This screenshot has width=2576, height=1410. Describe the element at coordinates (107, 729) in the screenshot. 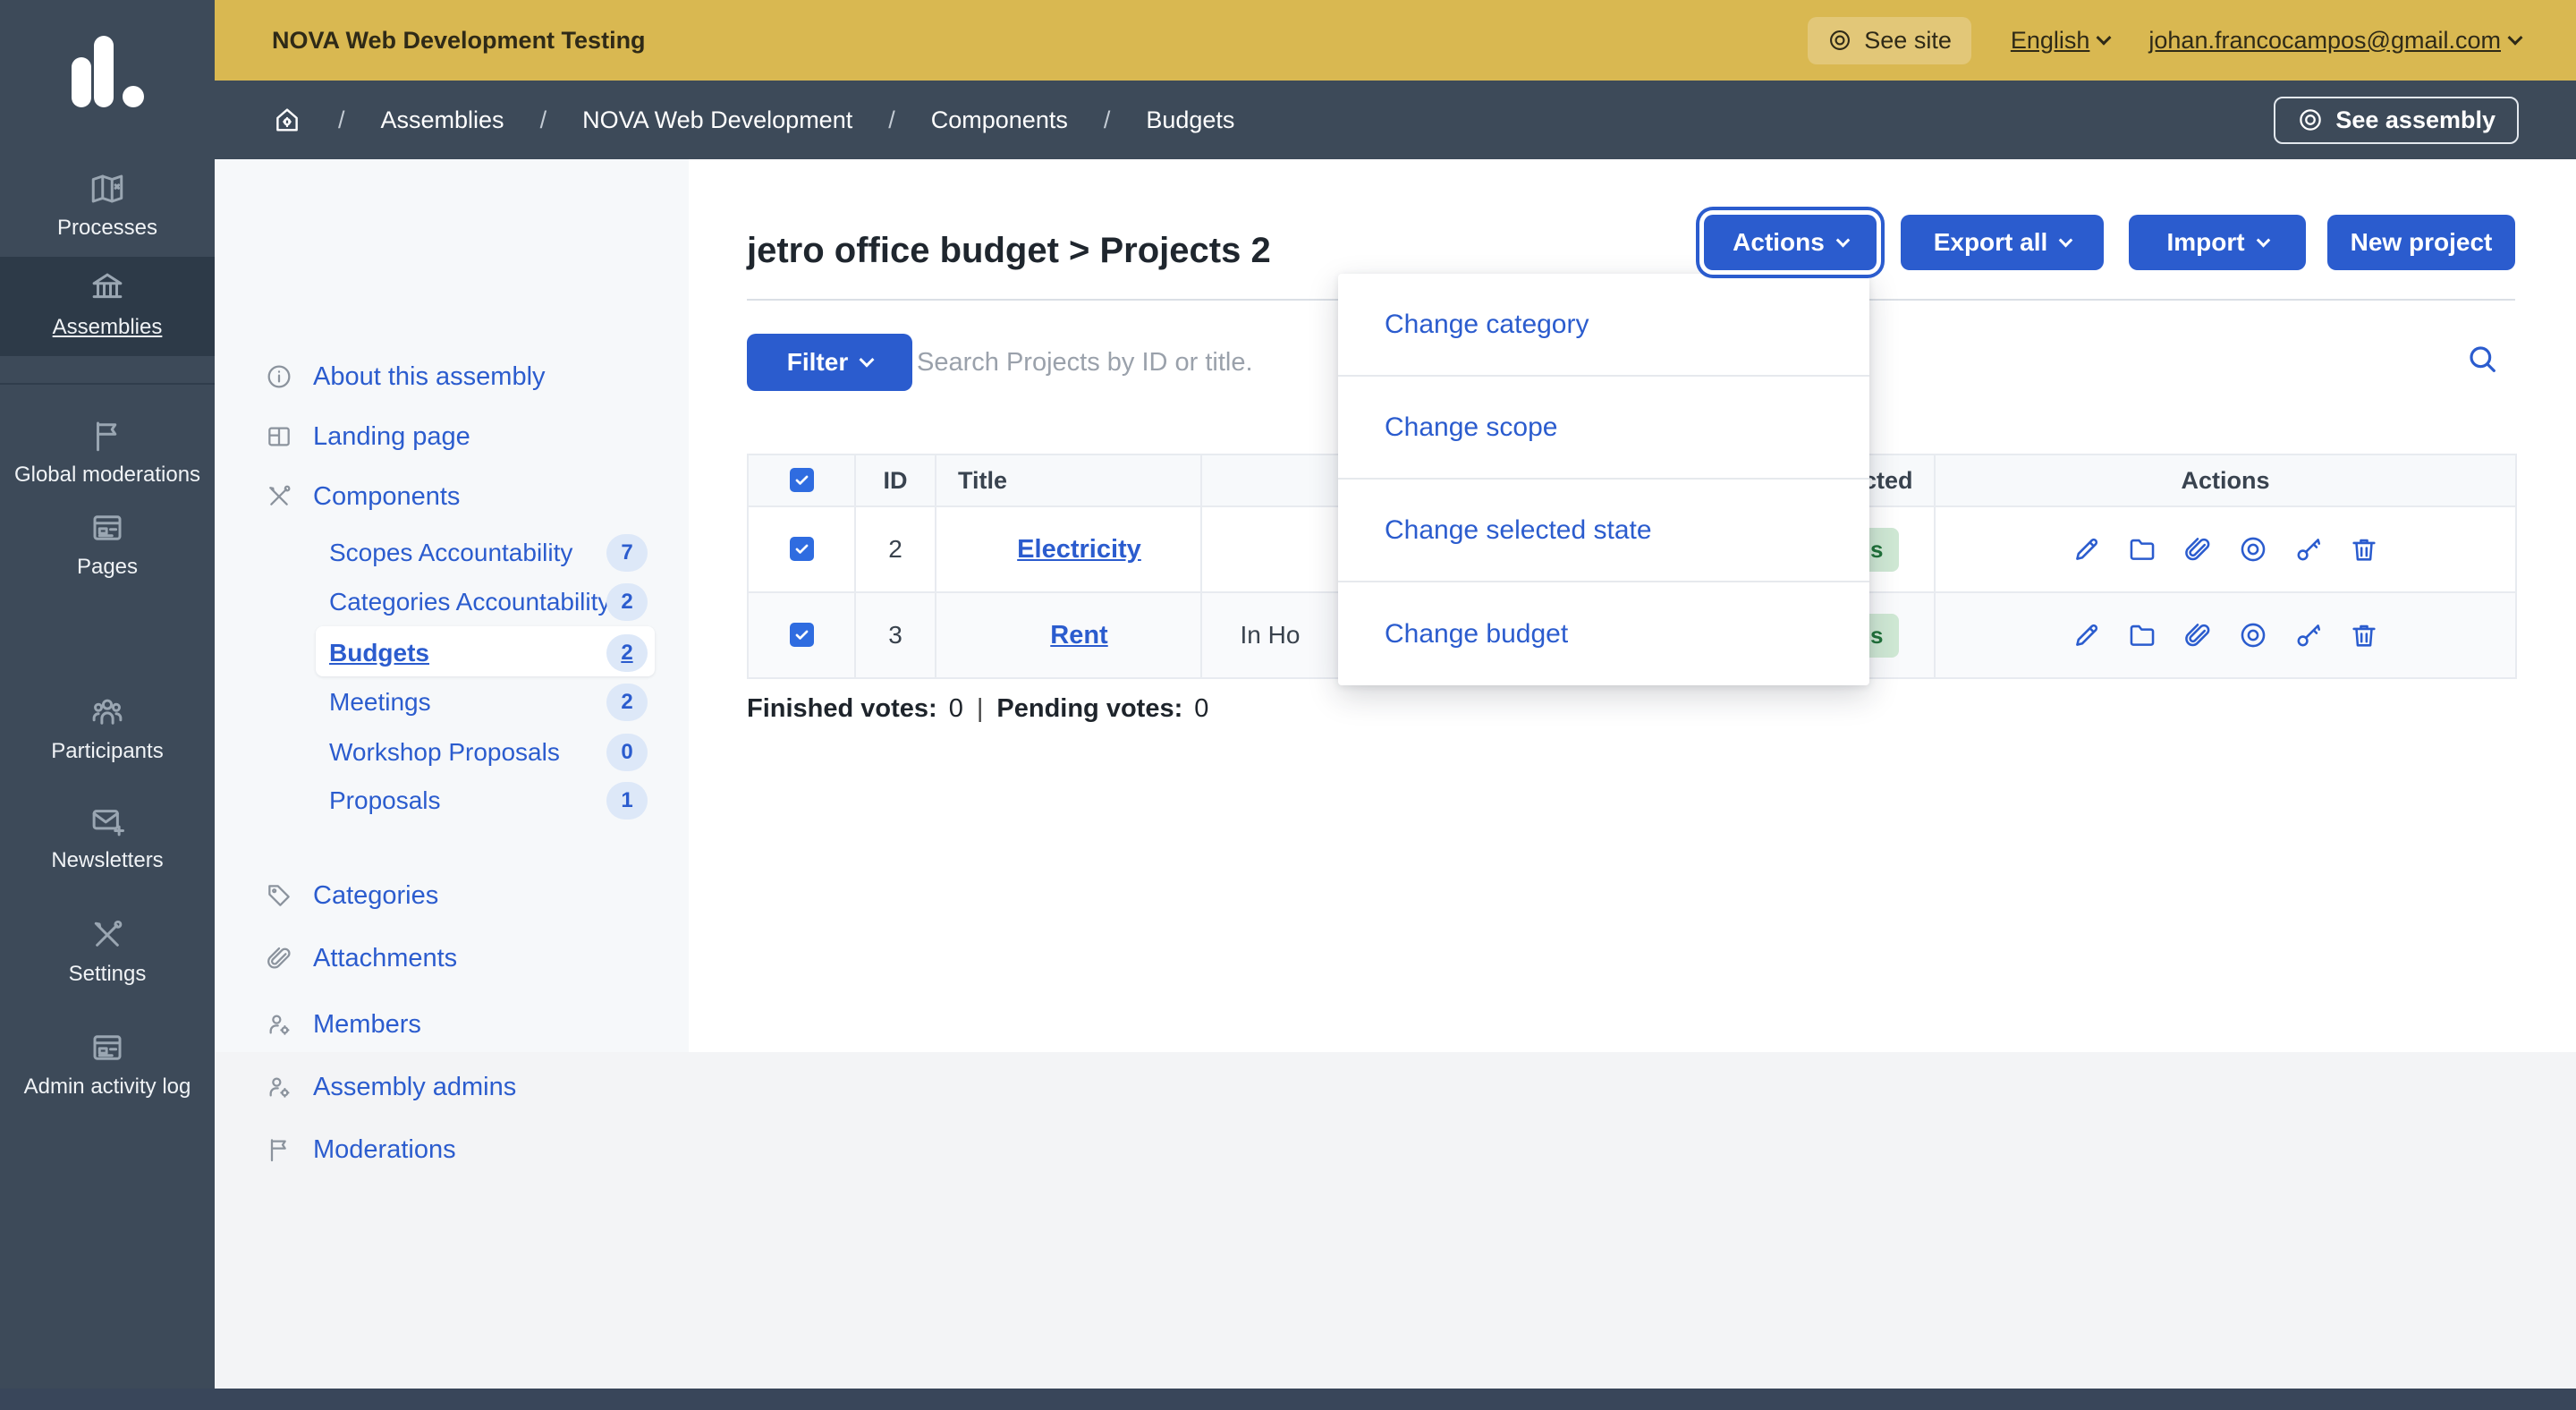

I see `sidebar-item-participants: Participants` at that location.